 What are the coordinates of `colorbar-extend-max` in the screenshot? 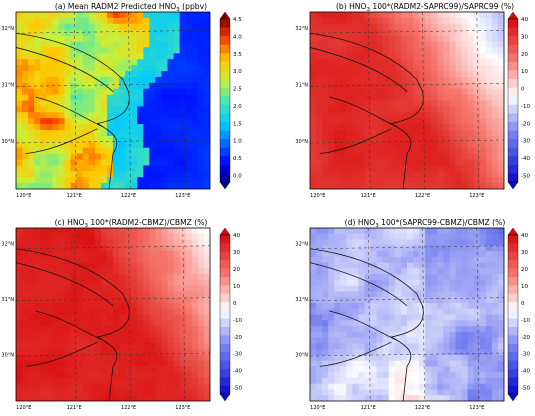 It's located at (513, 15).